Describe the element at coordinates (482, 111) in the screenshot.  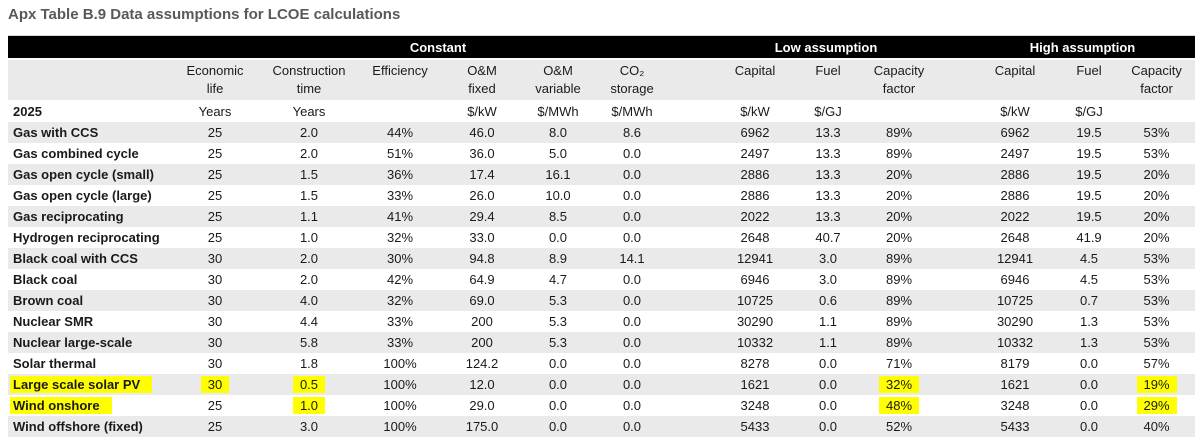
I see `unit-cell: $/kW` at that location.